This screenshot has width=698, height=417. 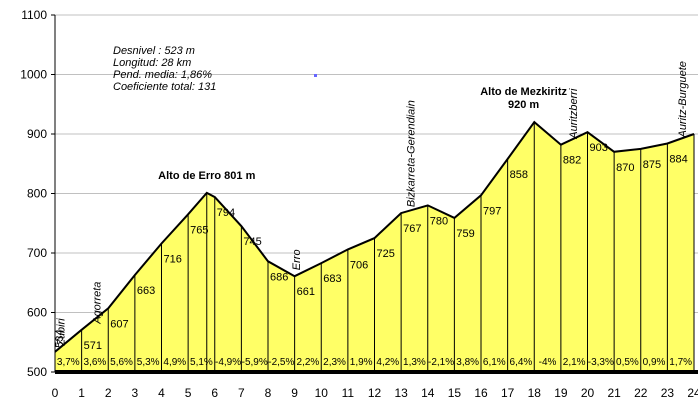 I want to click on point-label: 903, so click(x=599, y=148).